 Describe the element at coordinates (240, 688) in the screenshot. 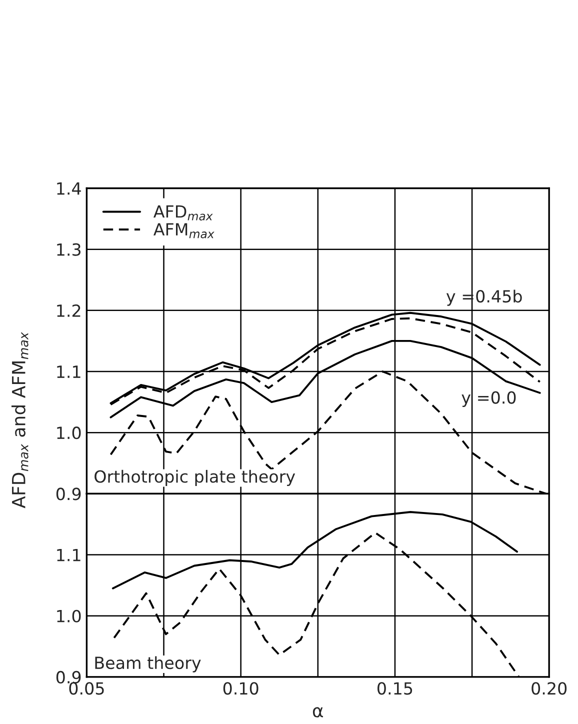

I see `x-tick-label: 0.10` at that location.